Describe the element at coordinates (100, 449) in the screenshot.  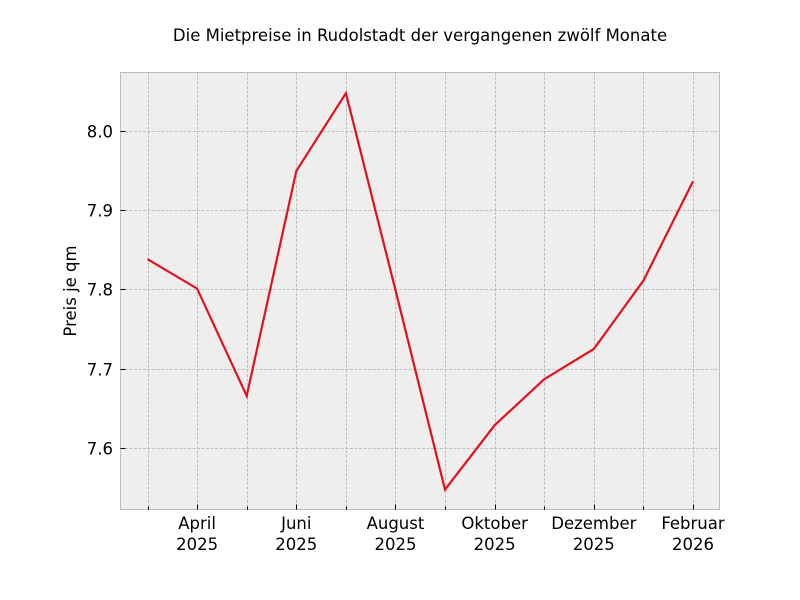
I see `y-tick-label: 7.6` at that location.